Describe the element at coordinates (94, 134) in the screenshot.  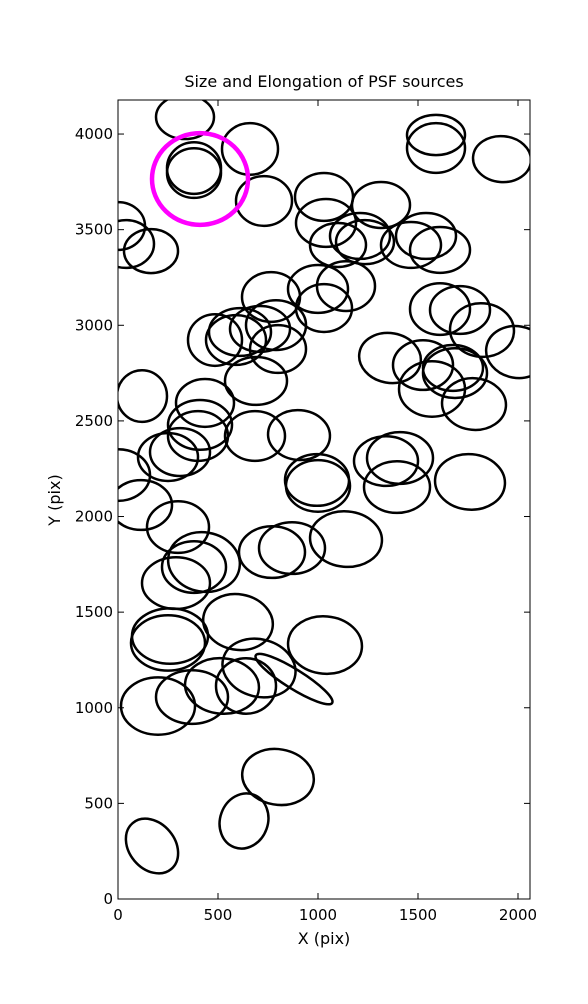
I see `y-tick-label: 4000` at that location.